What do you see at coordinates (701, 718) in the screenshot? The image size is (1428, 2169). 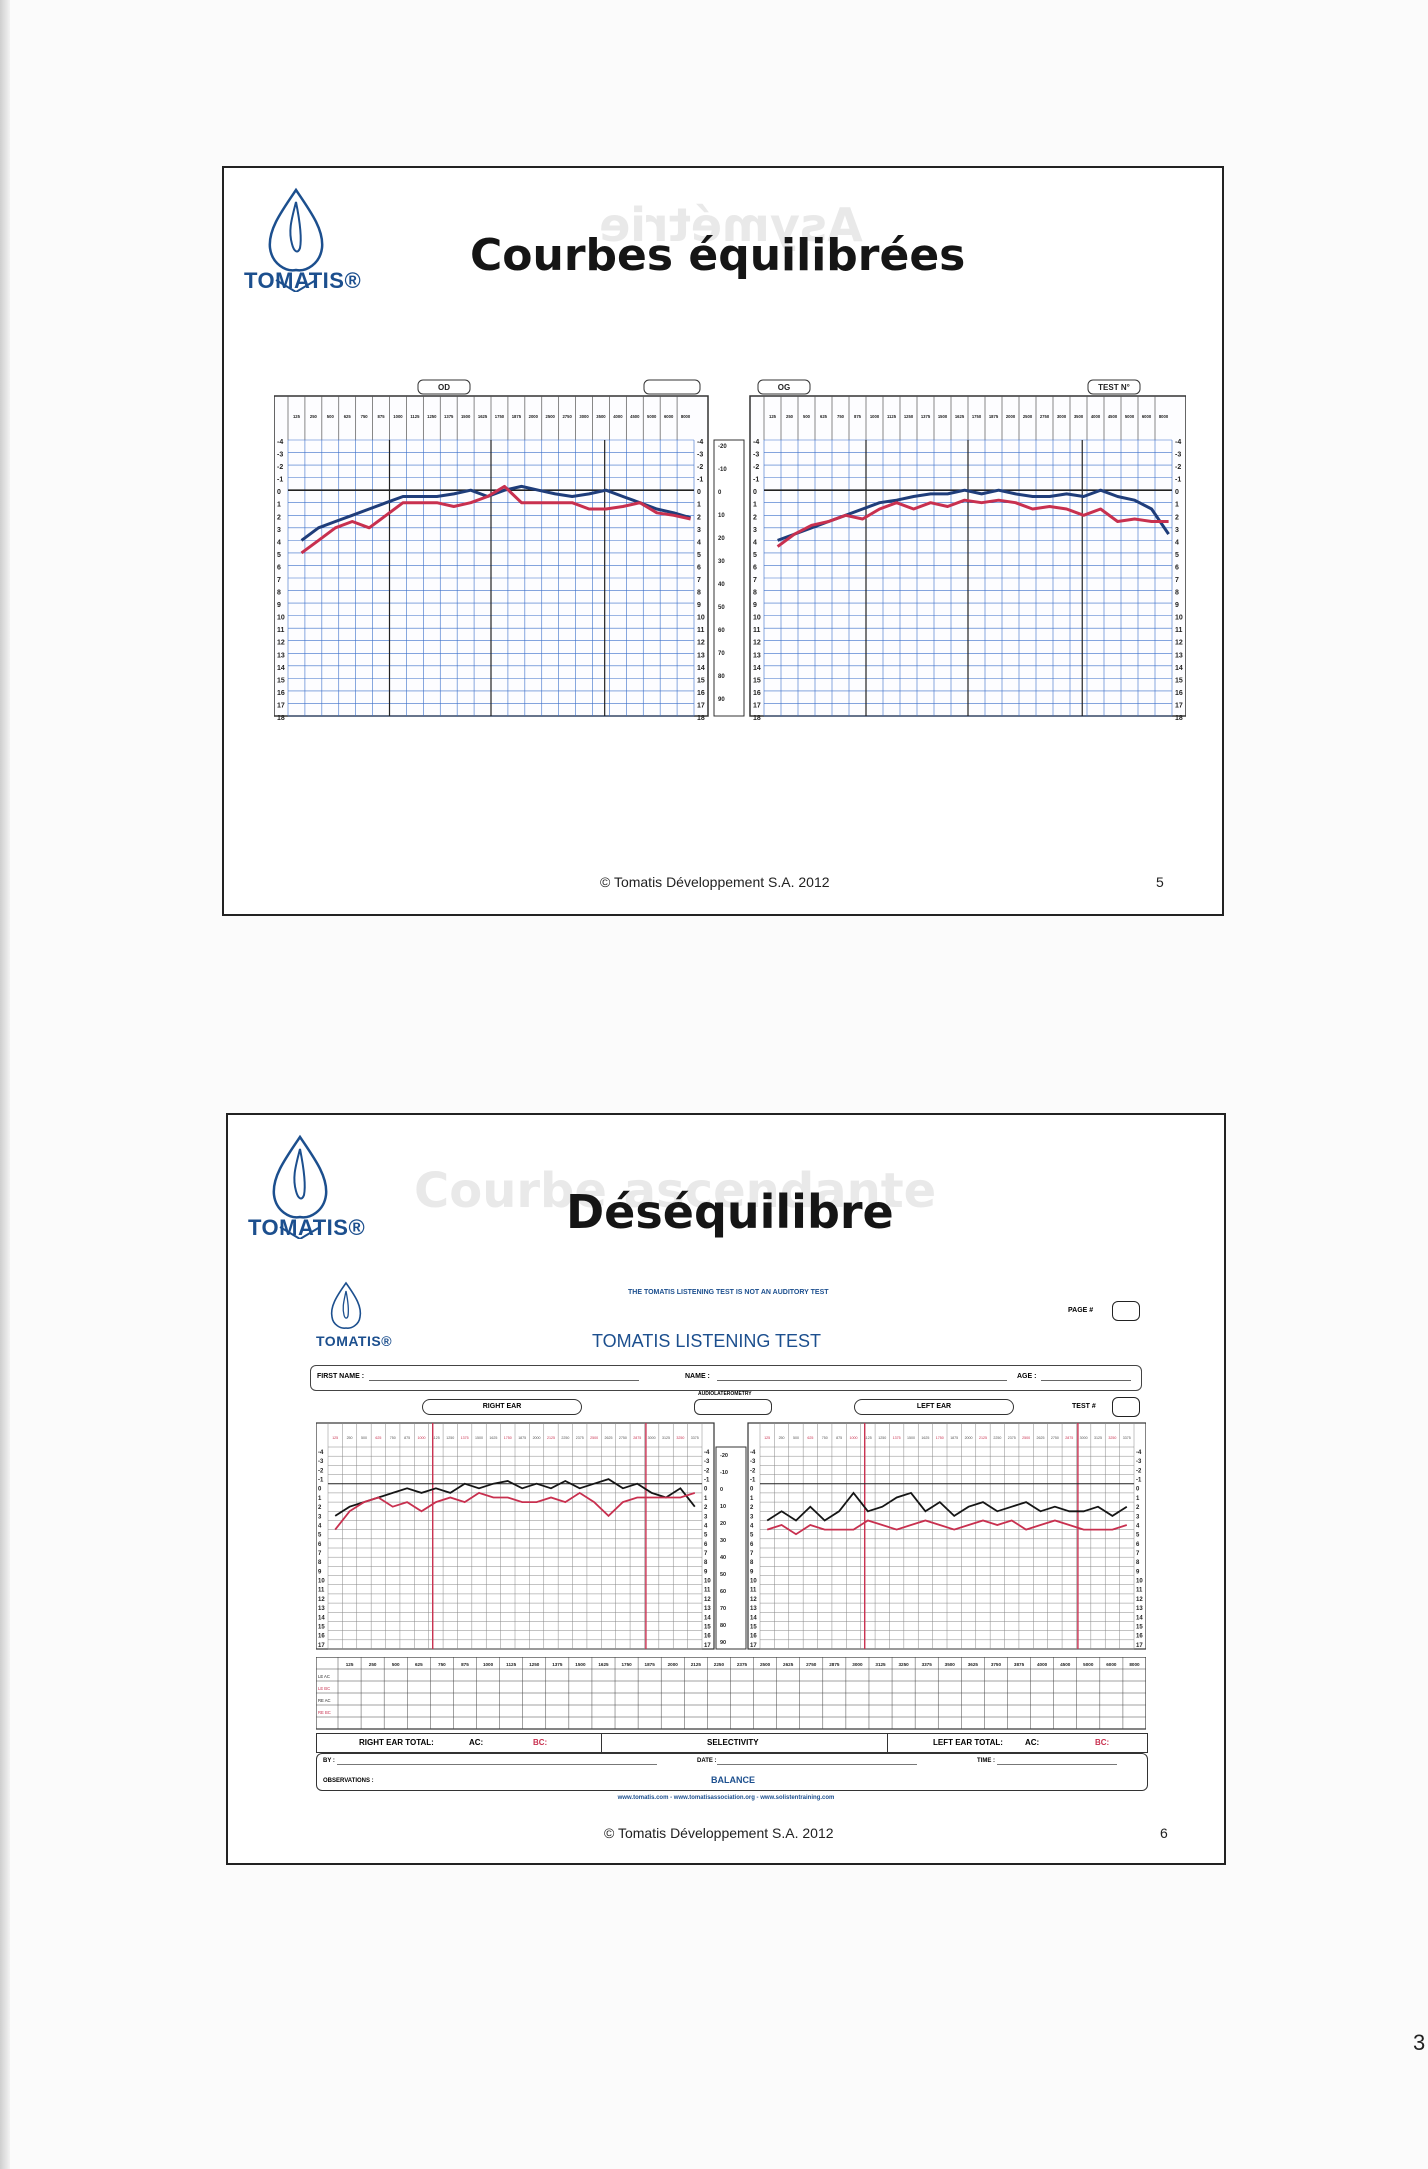 I see `db-scale-label: 18` at bounding box center [701, 718].